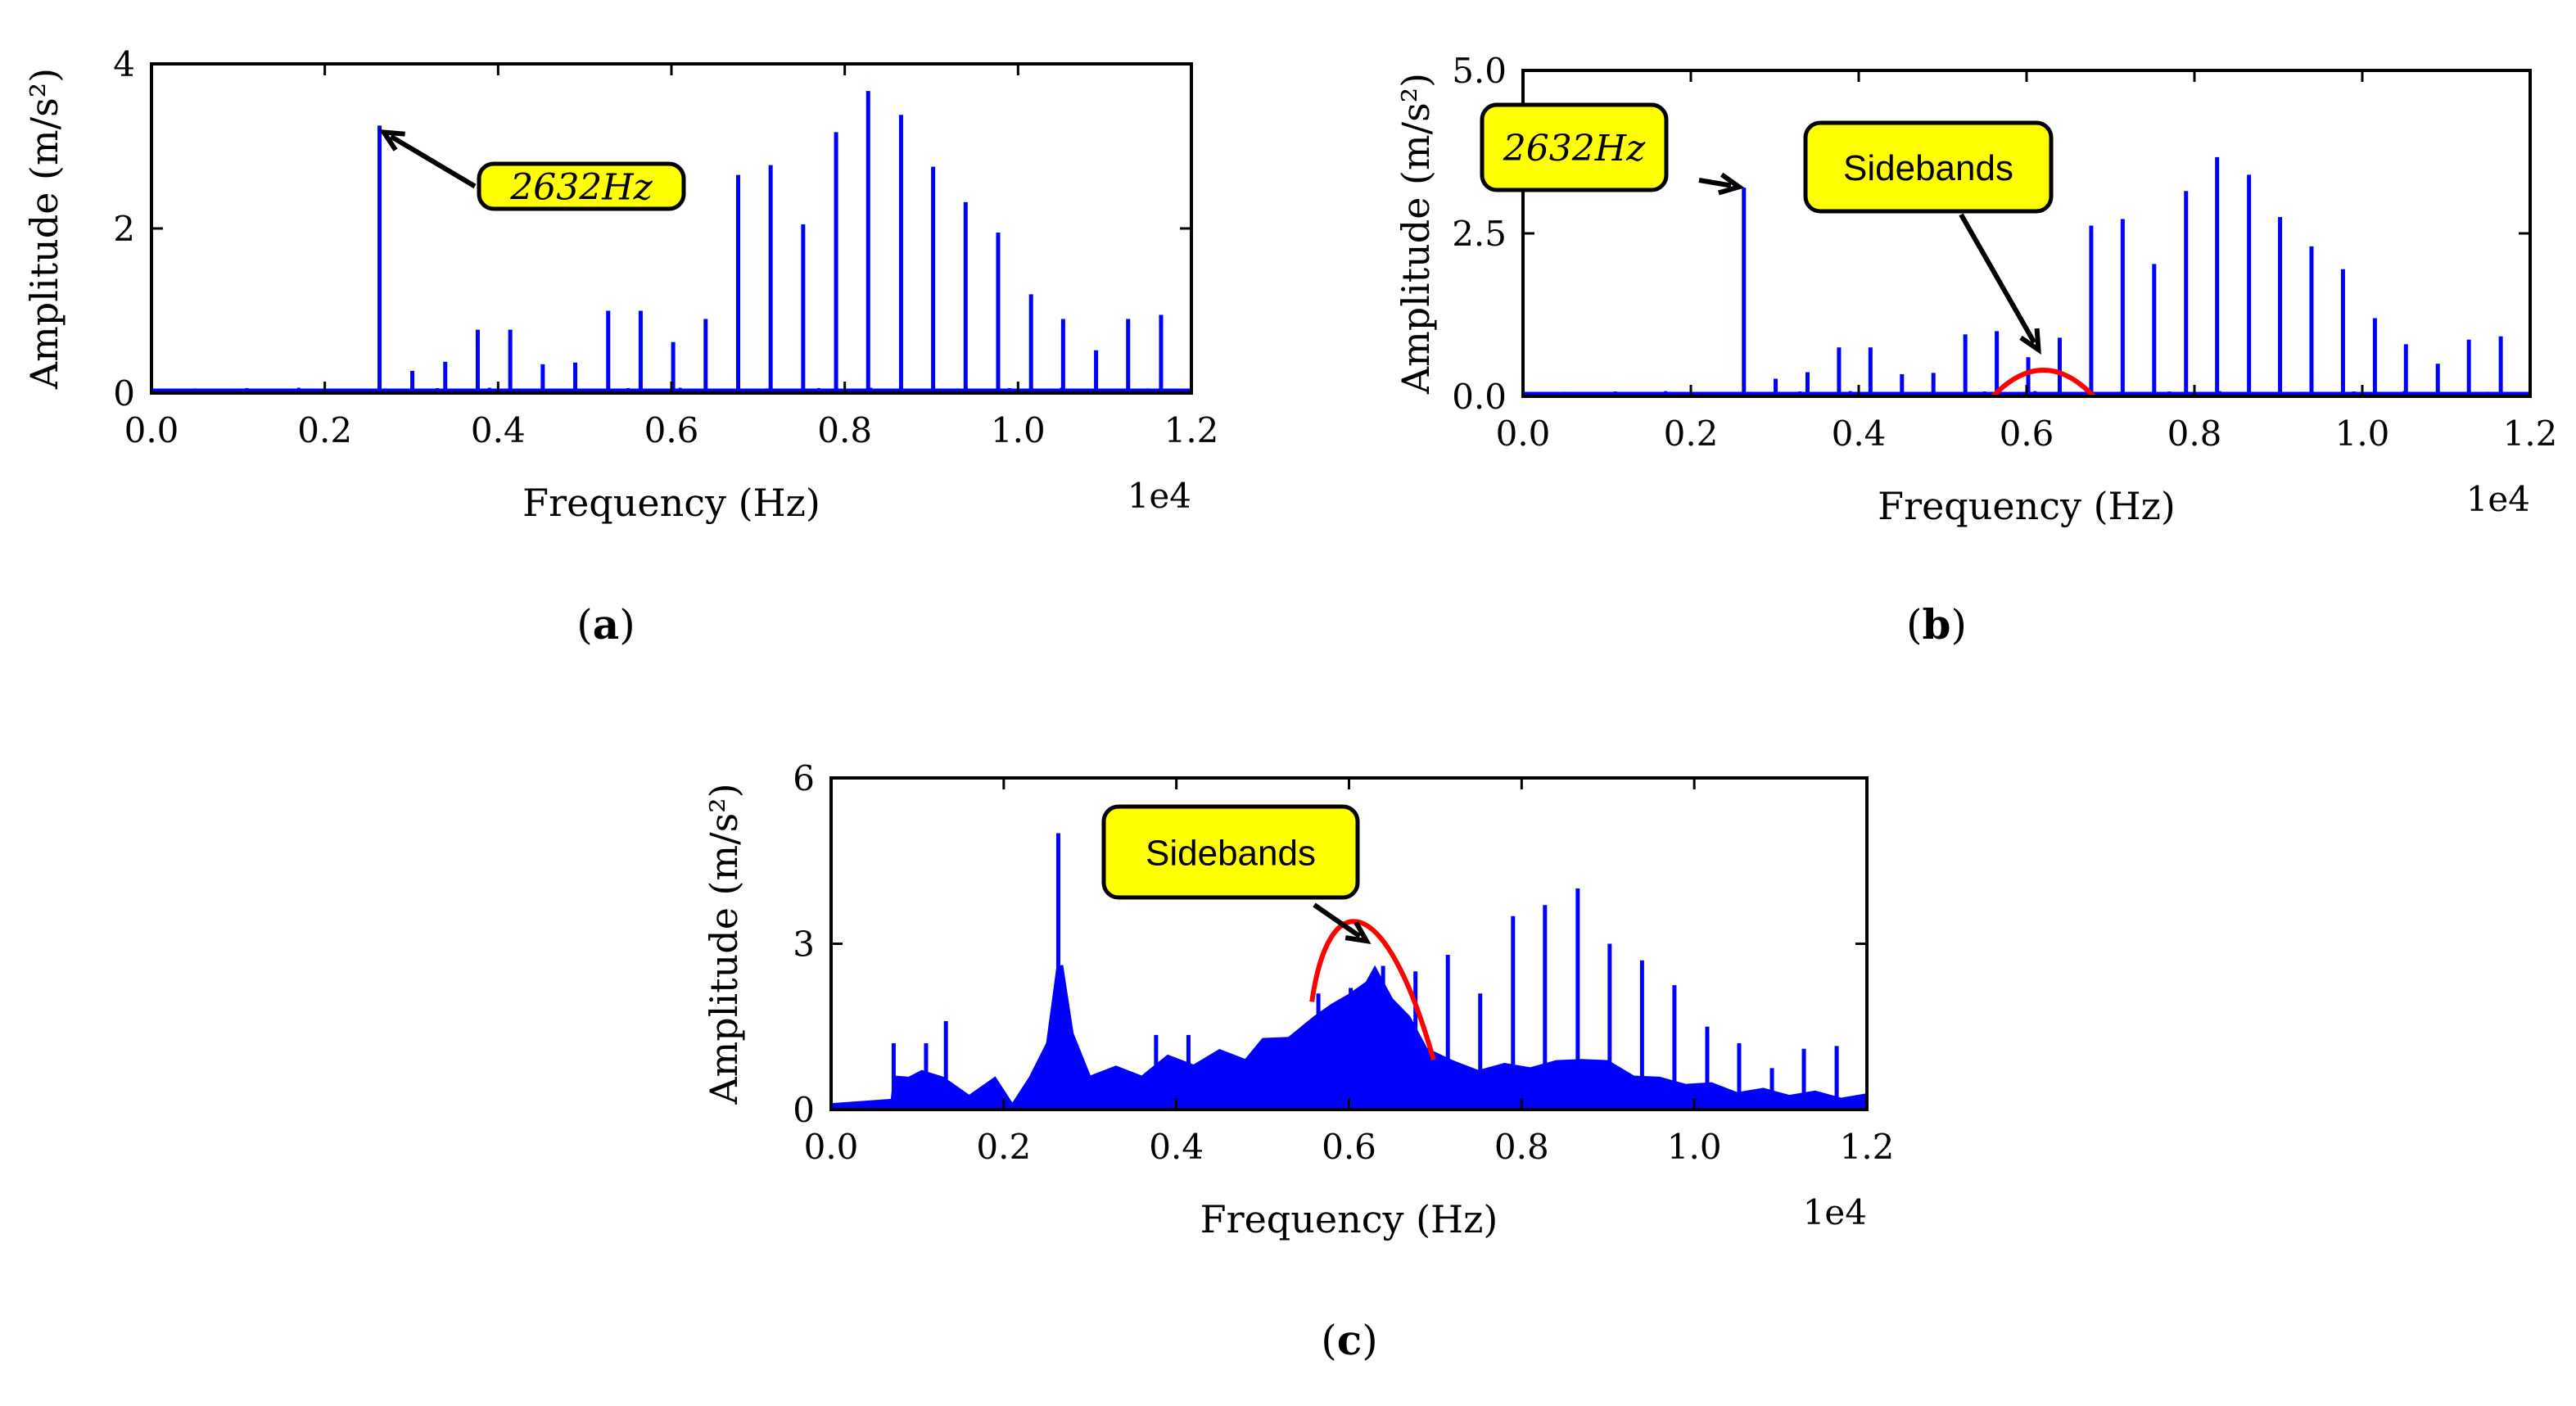  Describe the element at coordinates (124, 229) in the screenshot. I see `y-tick-label: 2` at that location.